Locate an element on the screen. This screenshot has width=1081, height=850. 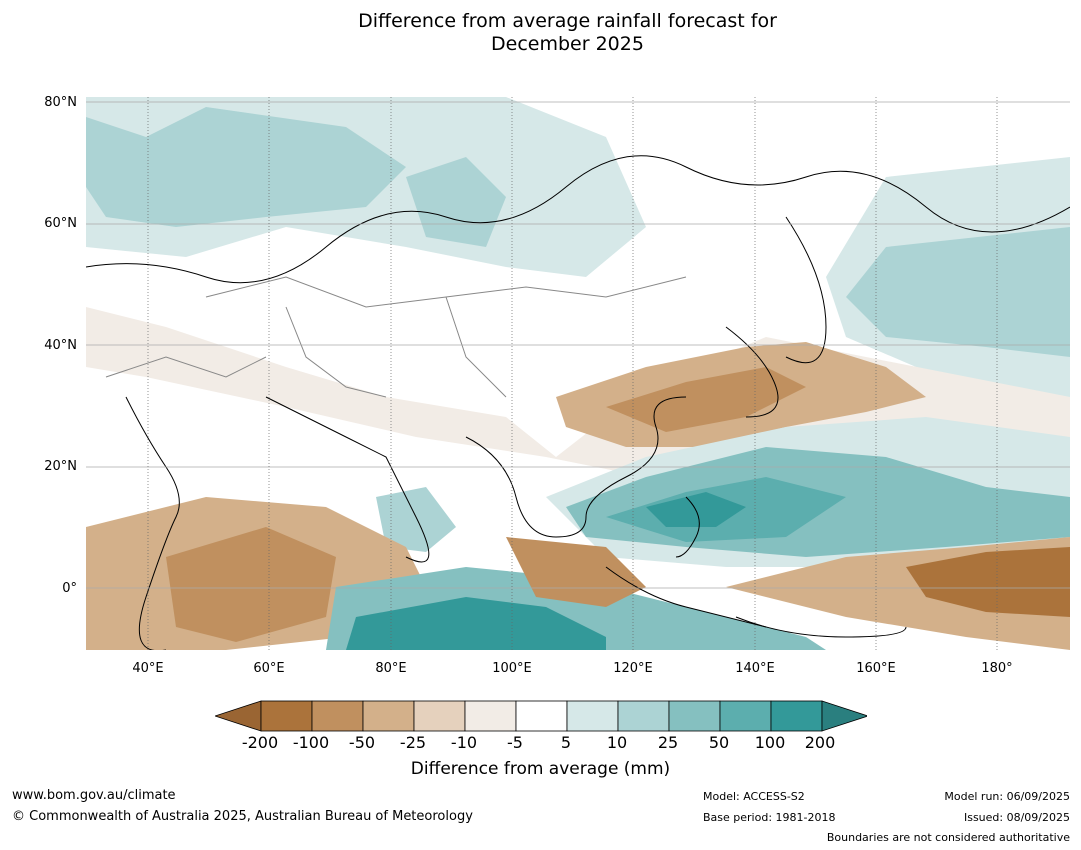
colorbar-label: Difference from average (mm) is located at coordinates (540, 769).